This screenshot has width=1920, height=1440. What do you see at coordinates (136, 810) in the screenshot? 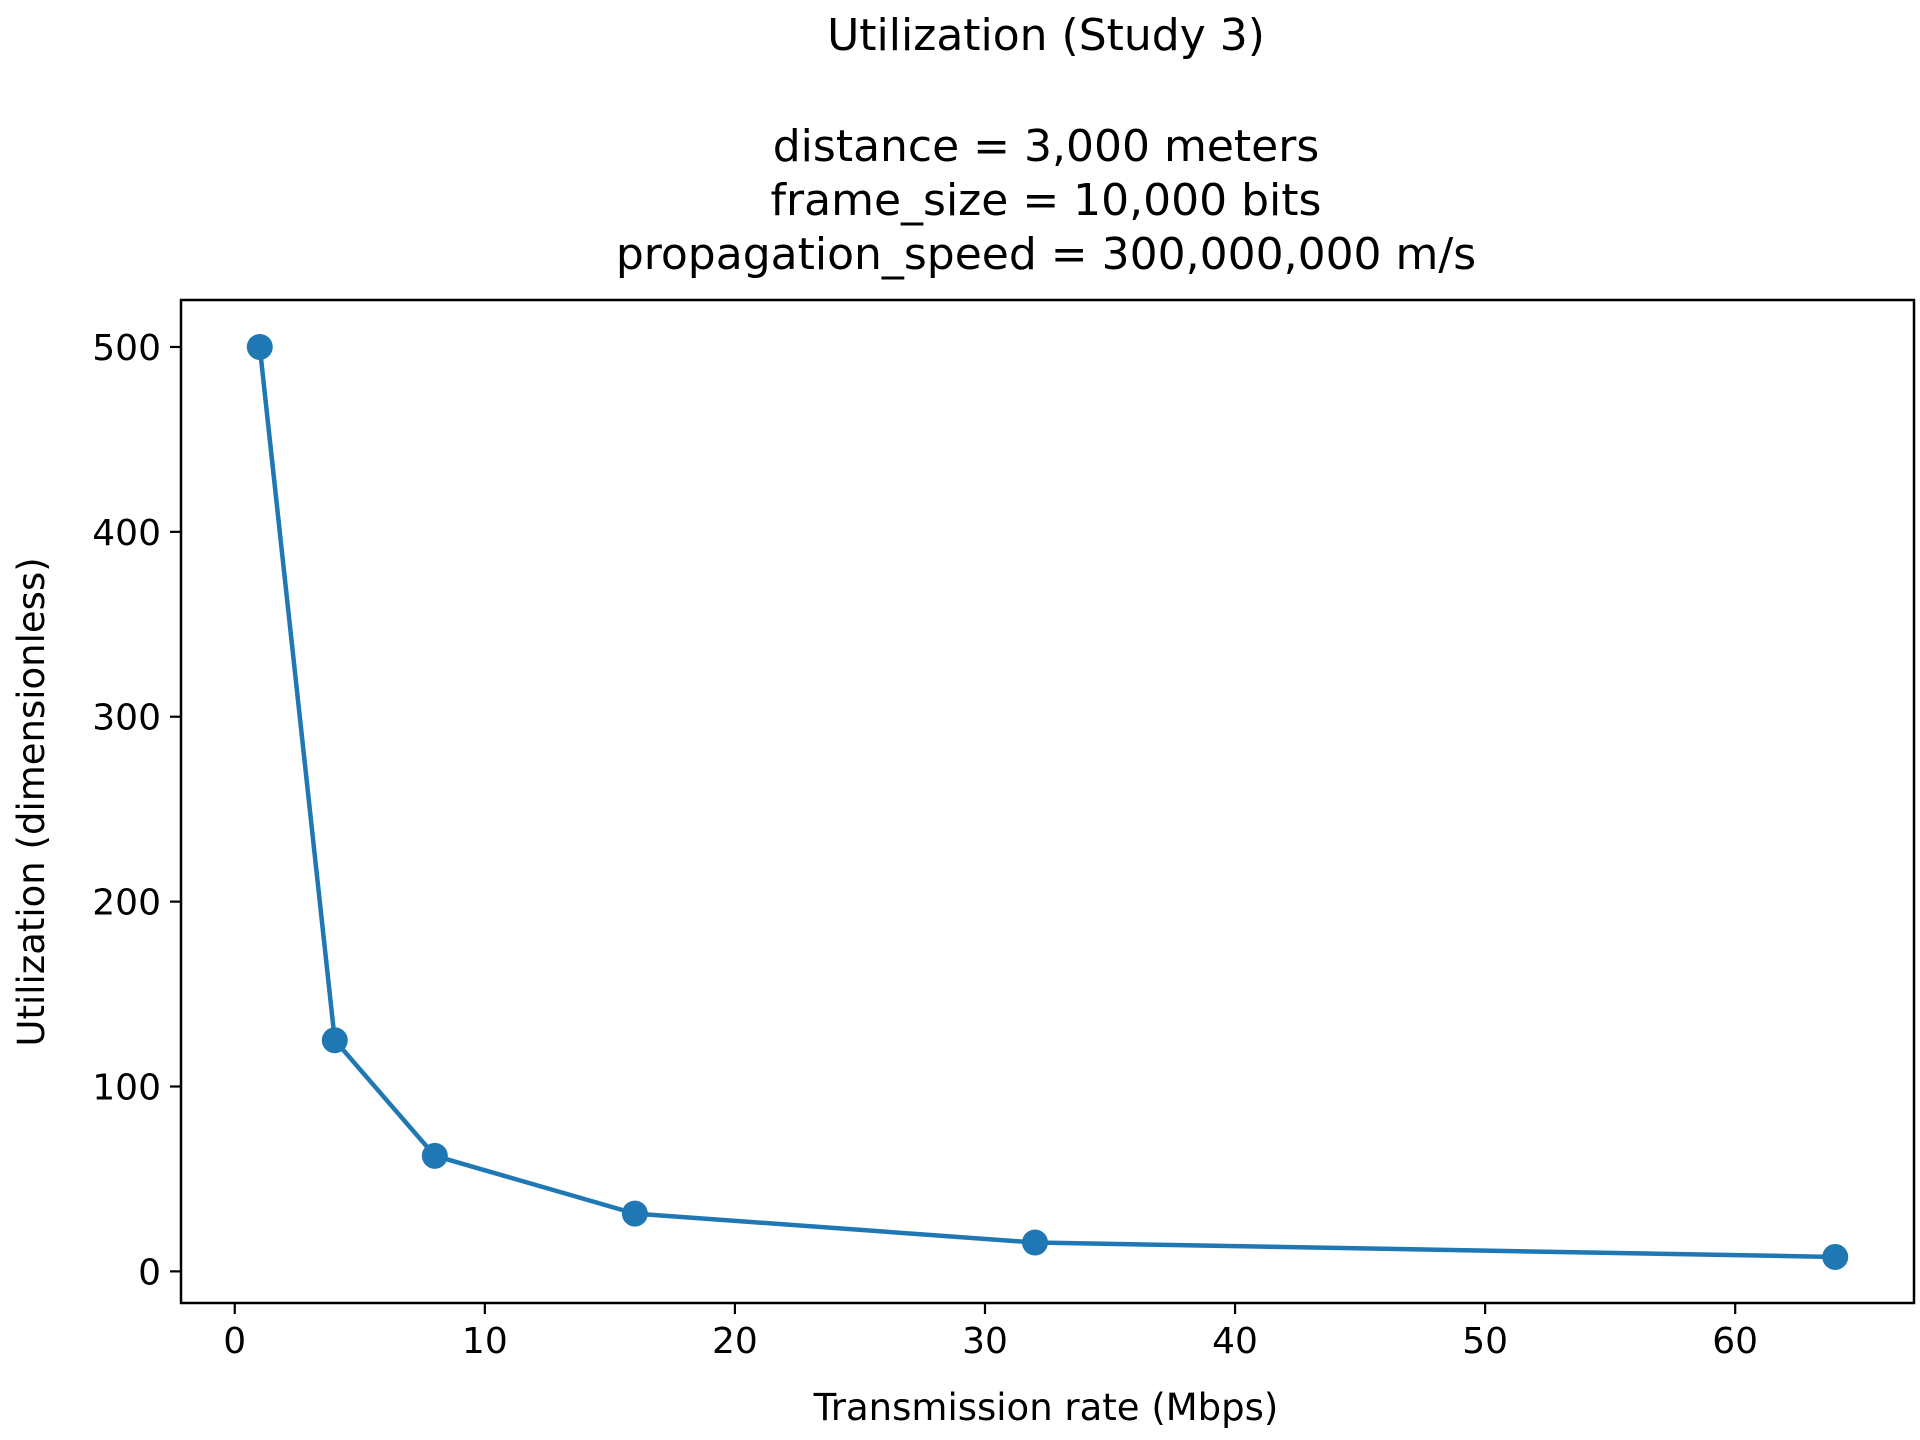
I see `y-axis-ticks: 0 100 200 300 400 500` at bounding box center [136, 810].